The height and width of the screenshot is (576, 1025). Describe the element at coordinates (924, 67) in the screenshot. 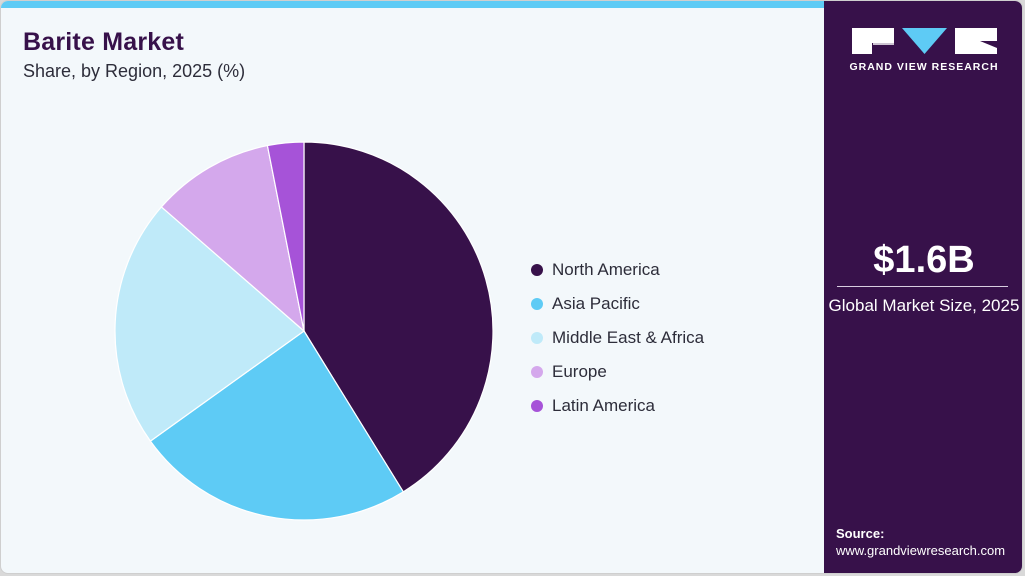

I see `logo-text: GRAND VIEW RESEARCH` at that location.